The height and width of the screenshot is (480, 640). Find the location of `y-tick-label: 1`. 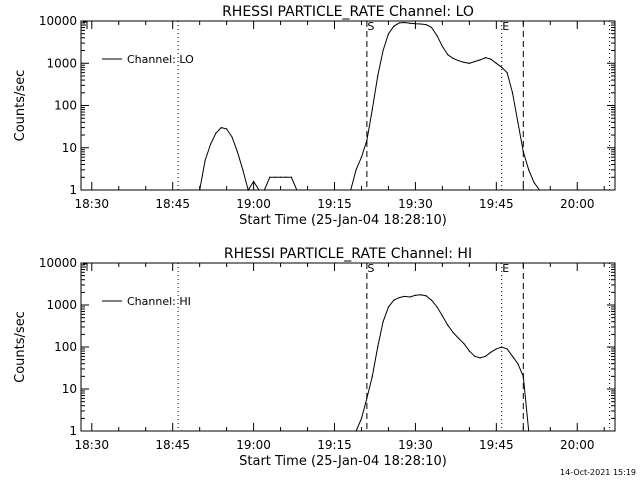

y-tick-label: 1 is located at coordinates (73, 190).